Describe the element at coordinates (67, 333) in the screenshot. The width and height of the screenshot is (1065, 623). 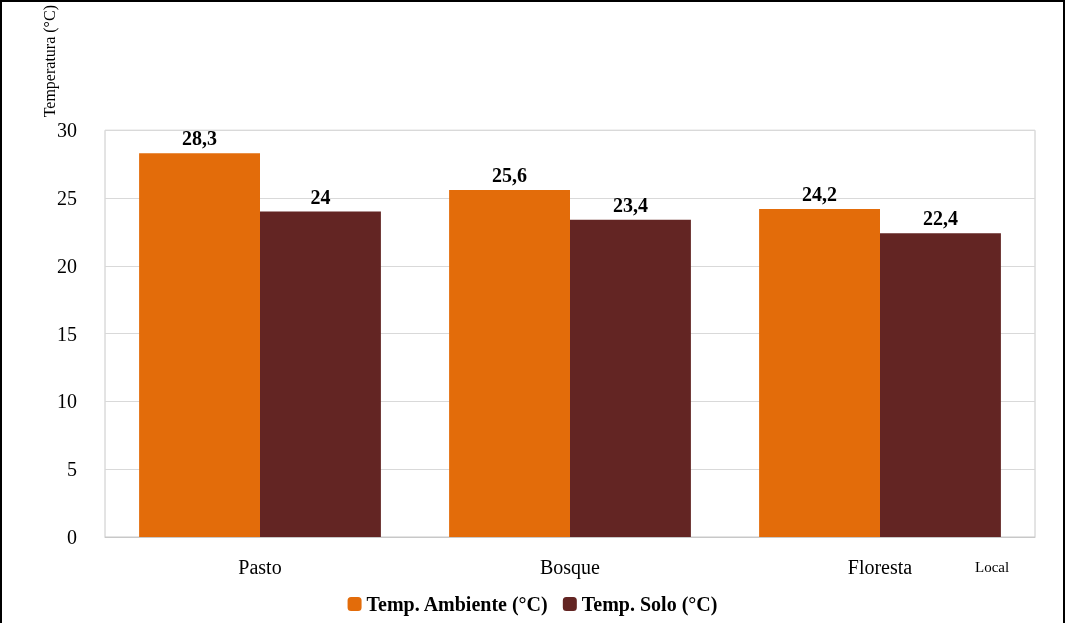
I see `y-tick-label: 15` at that location.